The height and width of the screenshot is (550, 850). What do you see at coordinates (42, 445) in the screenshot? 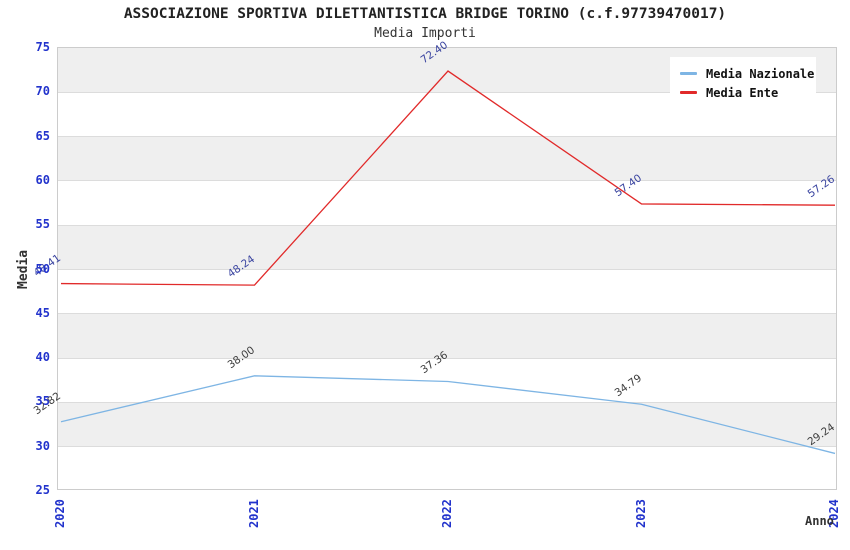
I see `y-tick-label: 30` at bounding box center [42, 445].